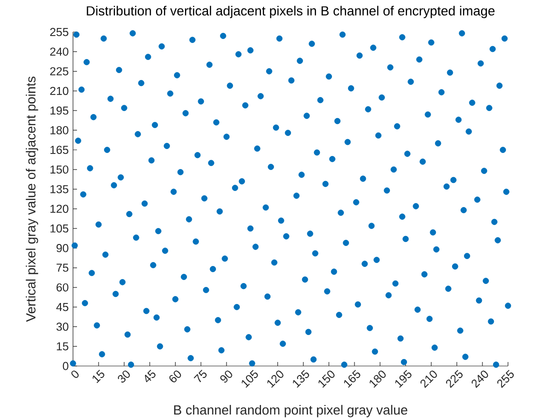 This screenshot has height=420, width=560. Describe the element at coordinates (175, 376) in the screenshot. I see `x-tick-label: 60` at that location.